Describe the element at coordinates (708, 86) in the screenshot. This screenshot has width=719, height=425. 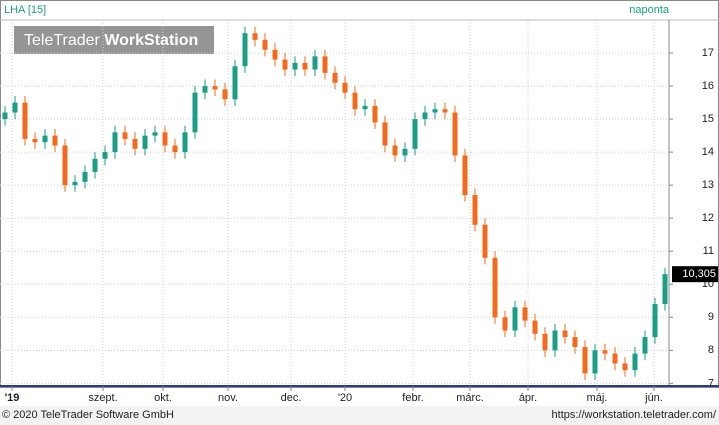
I see `y-tick-label: 16` at that location.